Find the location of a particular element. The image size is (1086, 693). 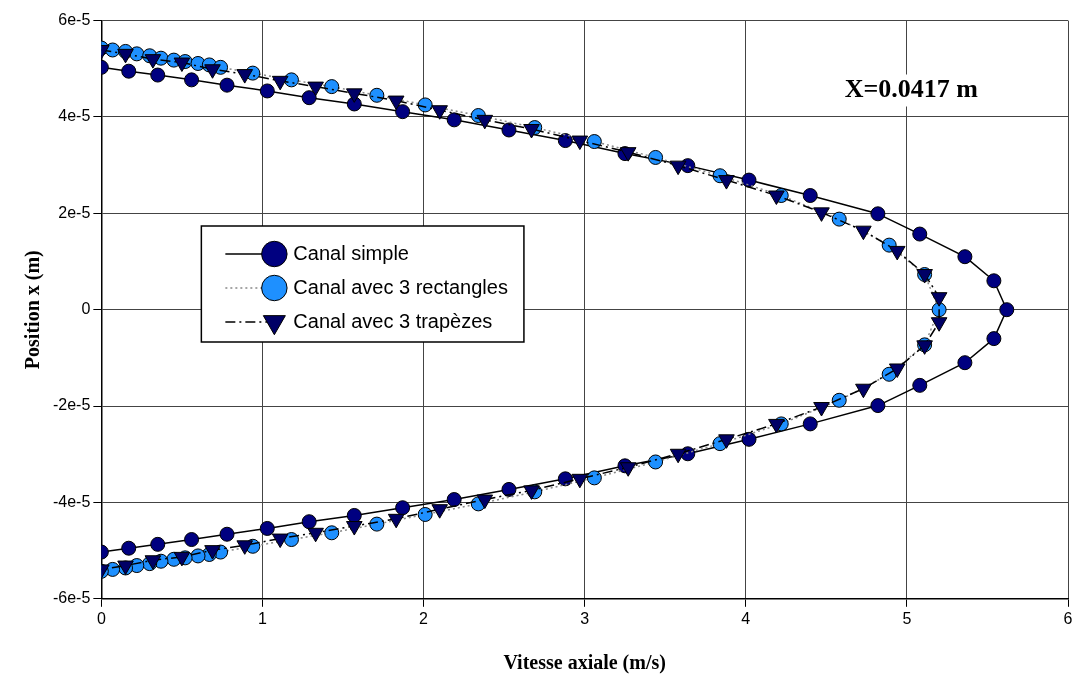

y-tick-label: 2e-5 is located at coordinates (74, 212).